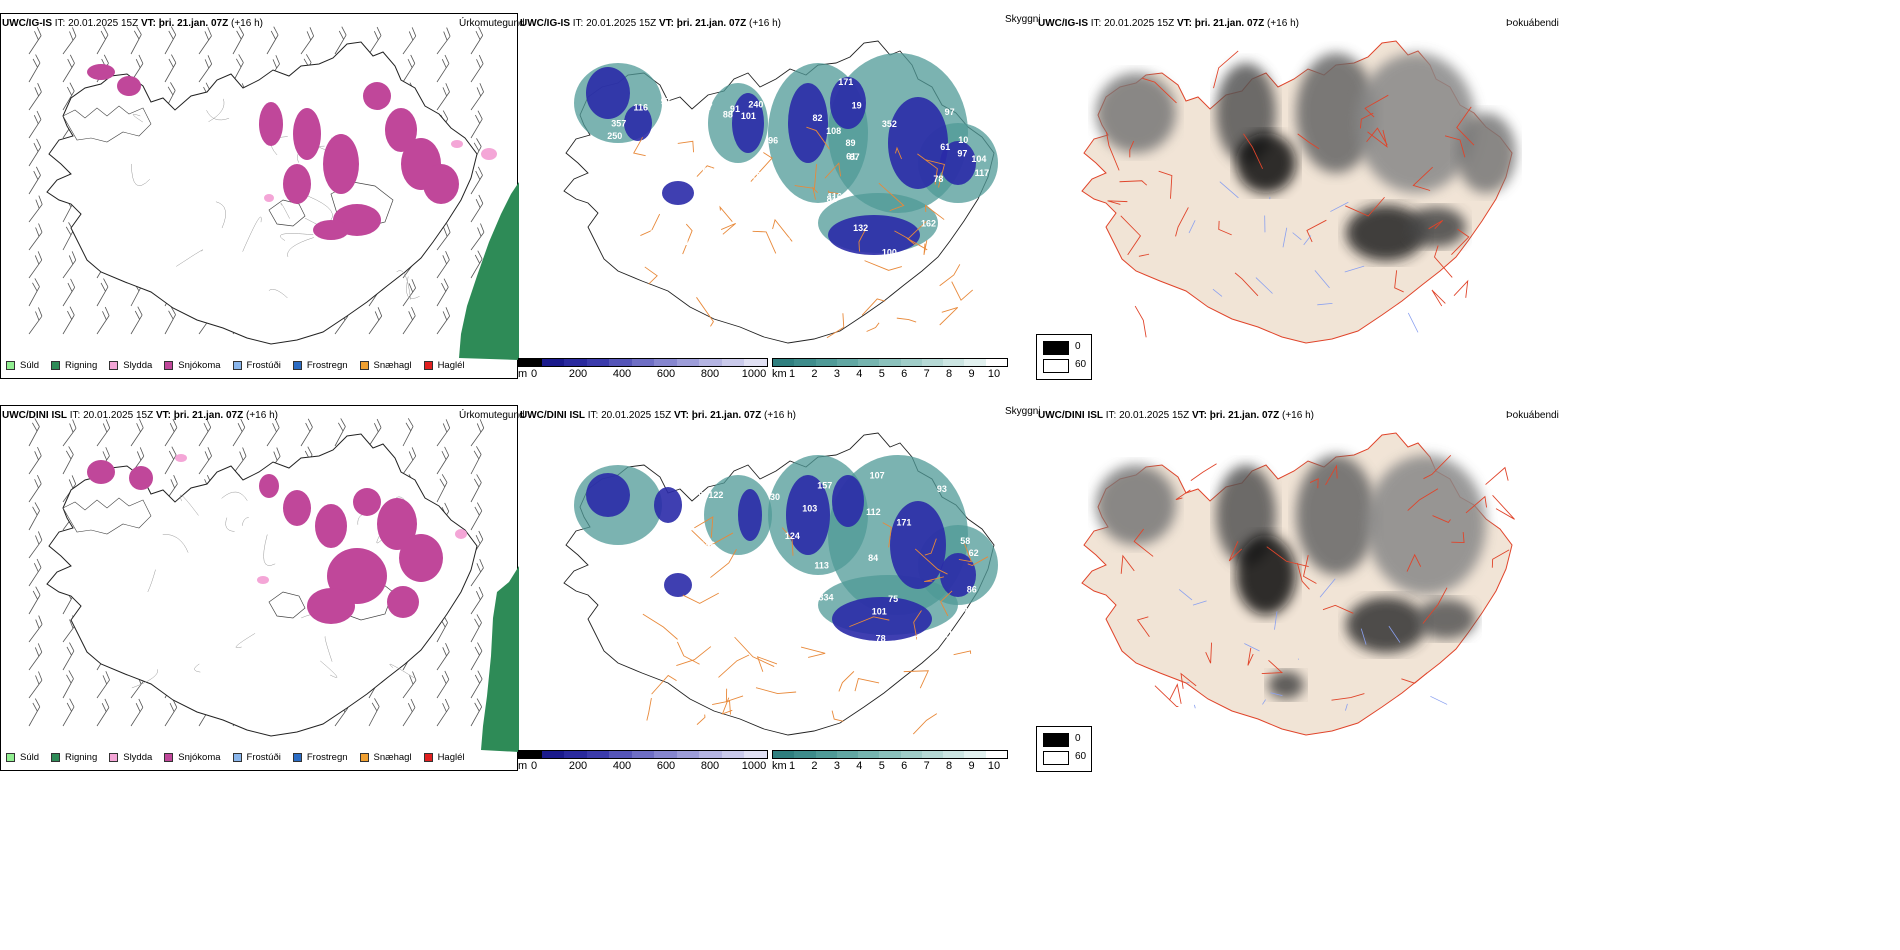  I want to click on colorbar-tick: 2, so click(814, 374).